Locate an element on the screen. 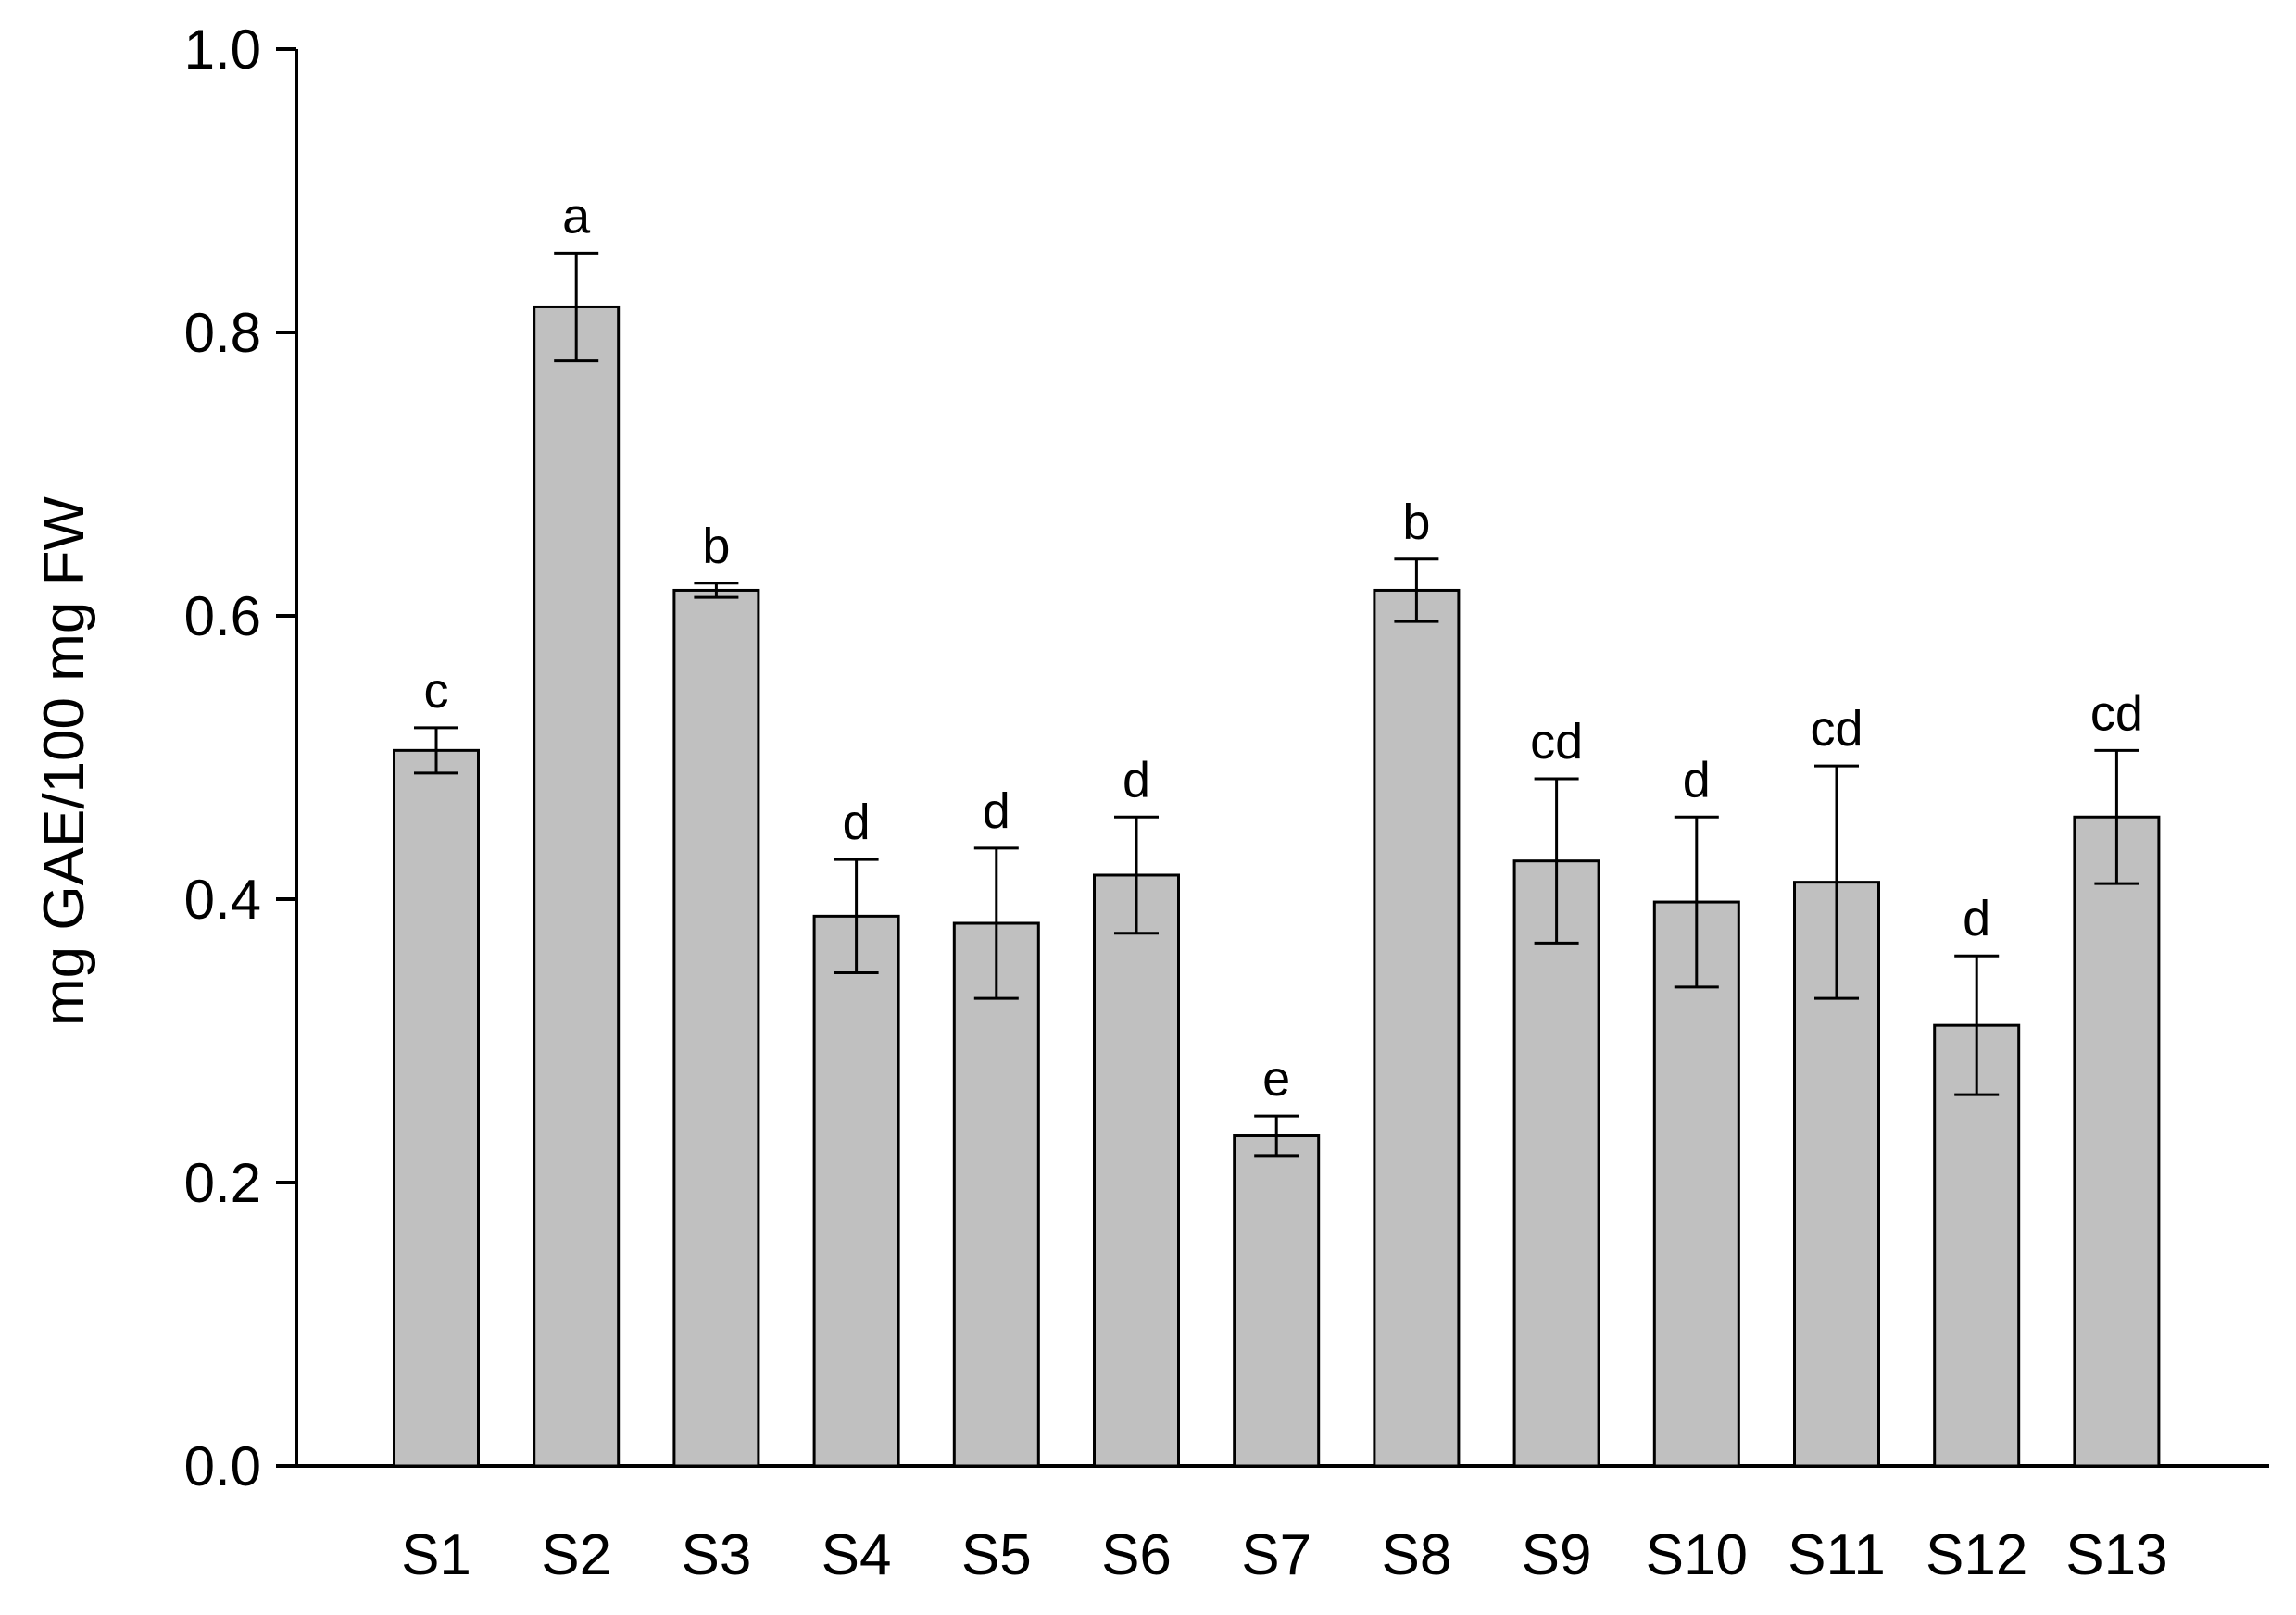 This screenshot has width=2296, height=1615. y-tick-label: 0.6 is located at coordinates (222, 616).